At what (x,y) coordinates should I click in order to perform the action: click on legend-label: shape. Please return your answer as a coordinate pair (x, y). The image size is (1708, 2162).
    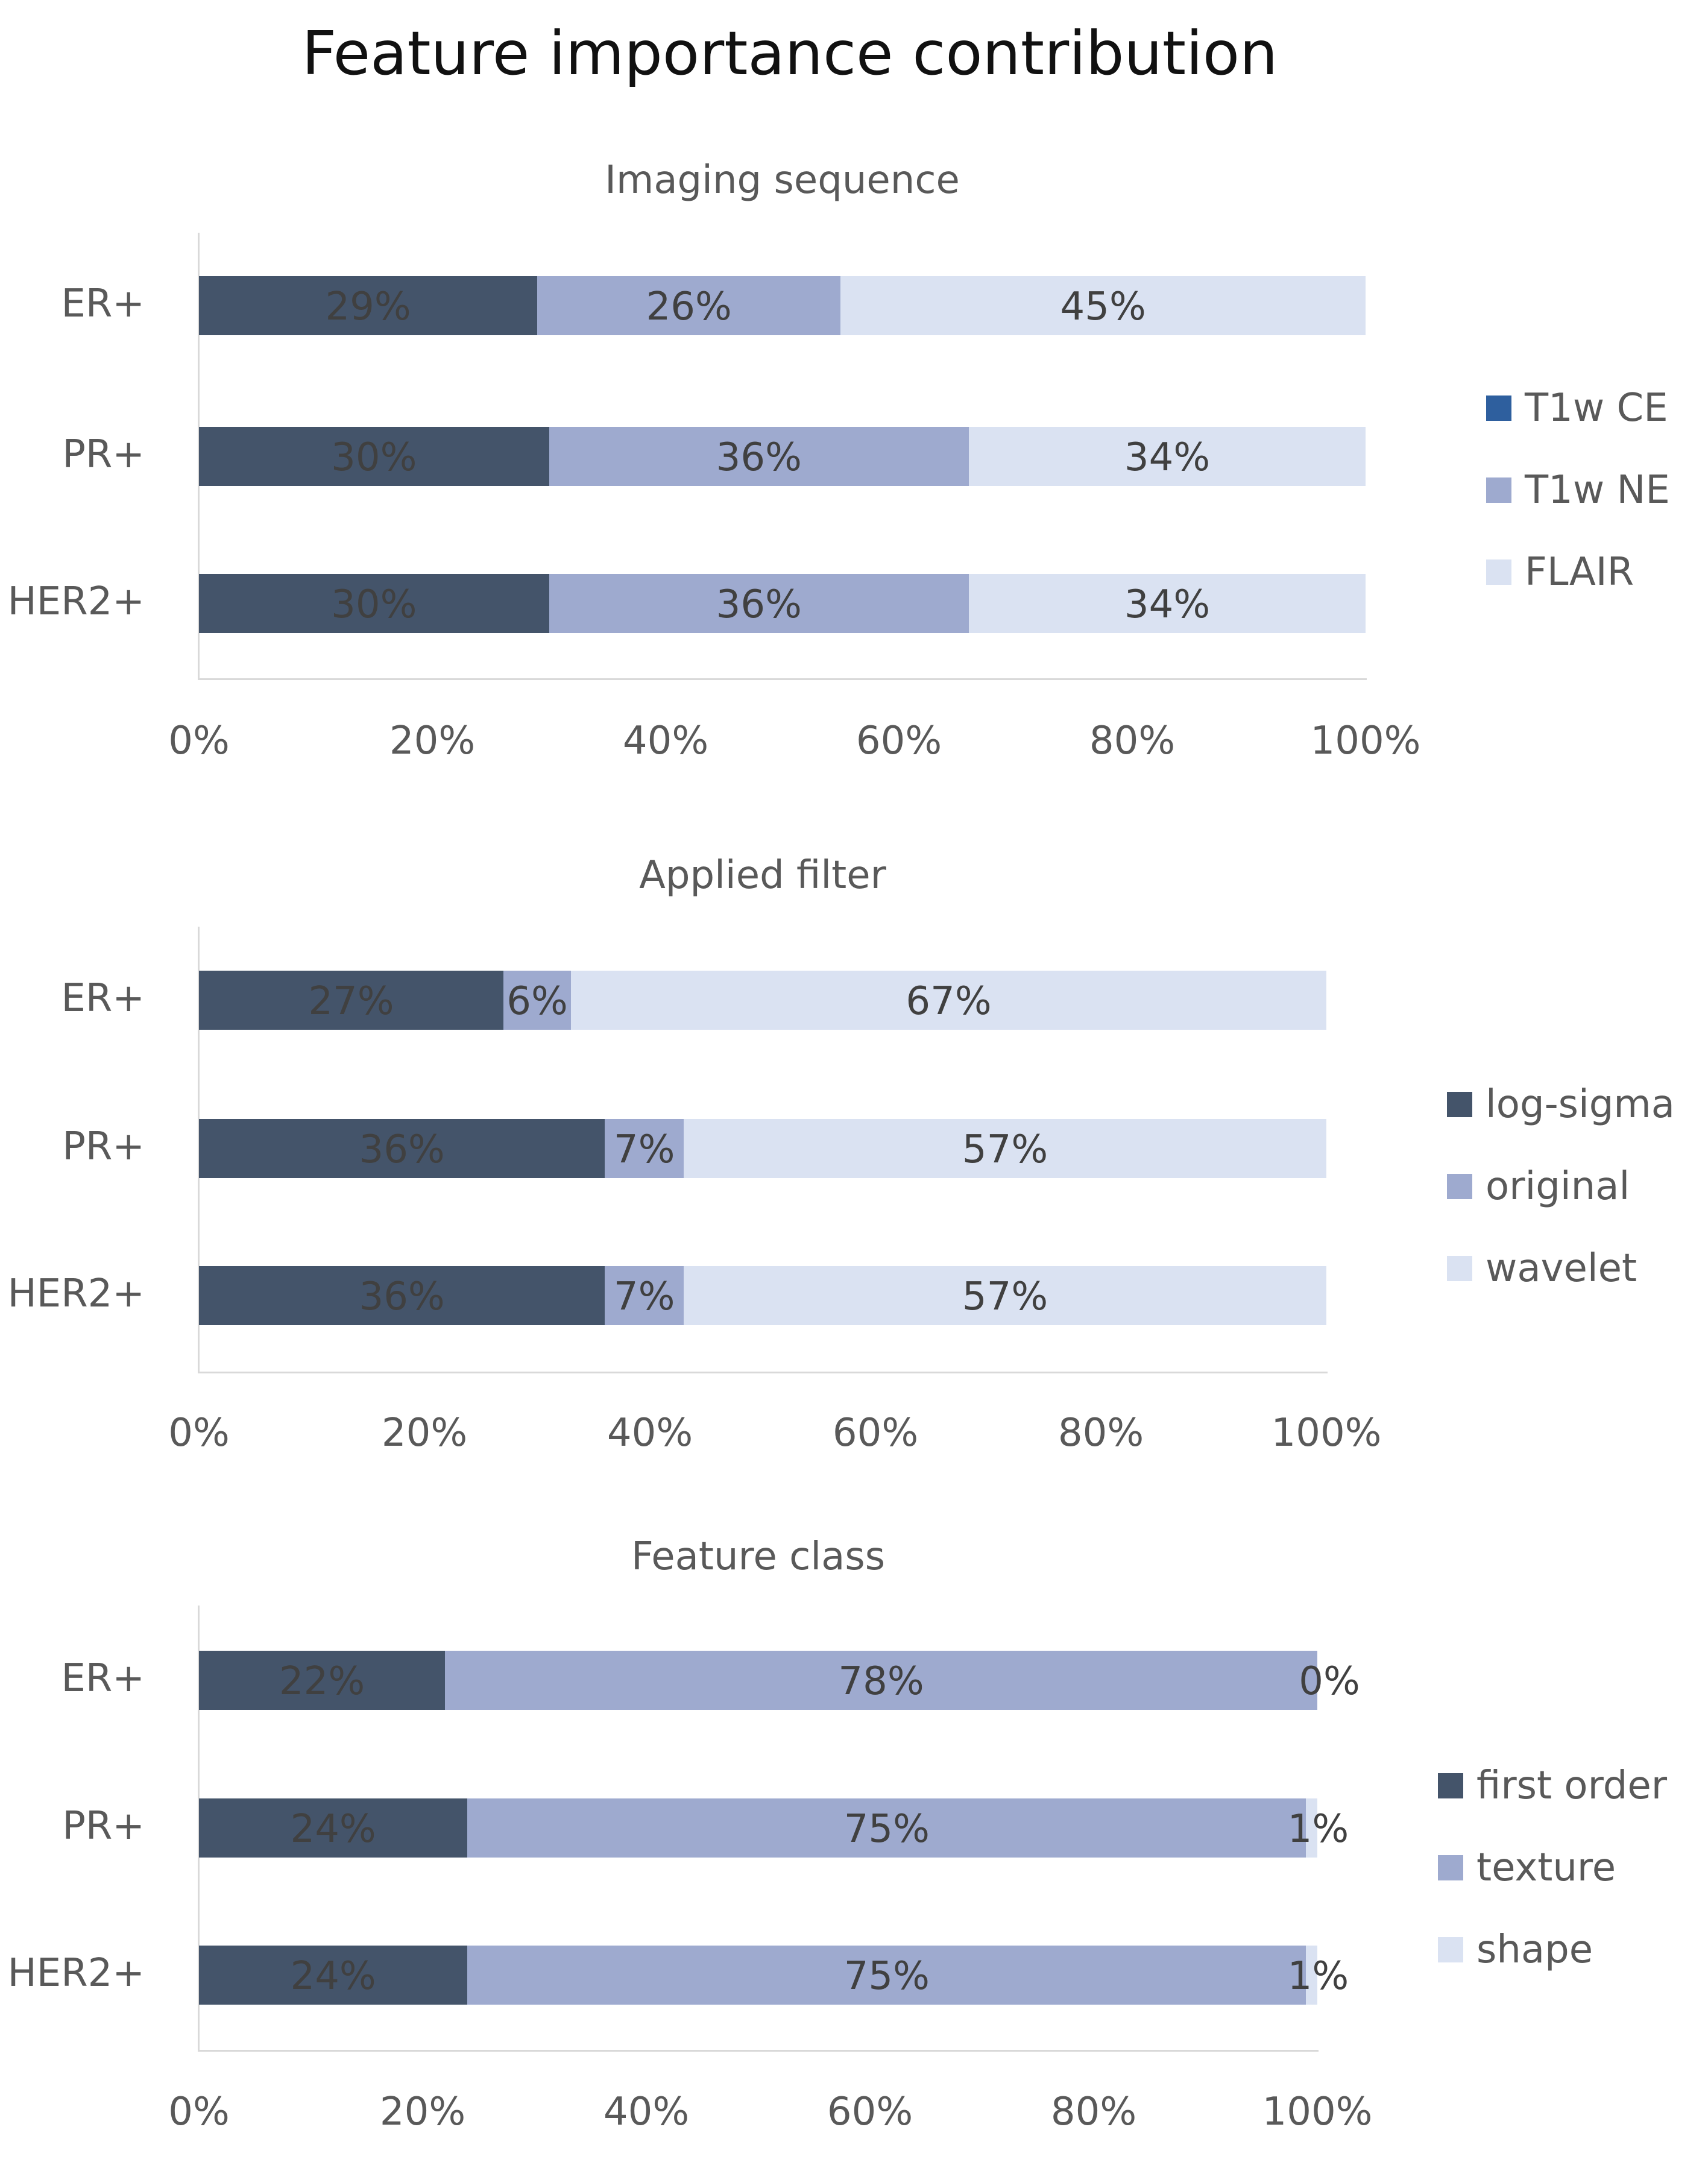
    Looking at the image, I should click on (1534, 1949).